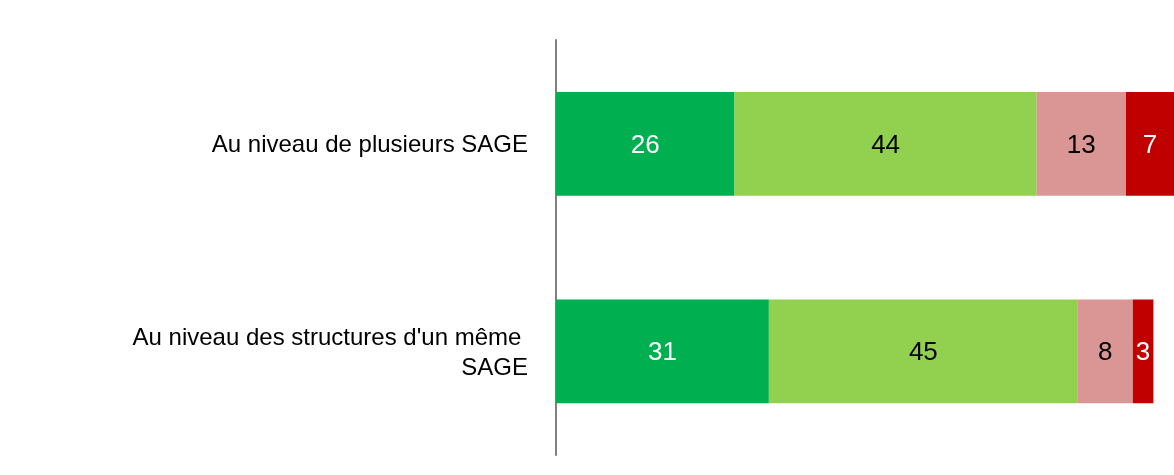 The width and height of the screenshot is (1174, 475). I want to click on data-label: 31, so click(662, 351).